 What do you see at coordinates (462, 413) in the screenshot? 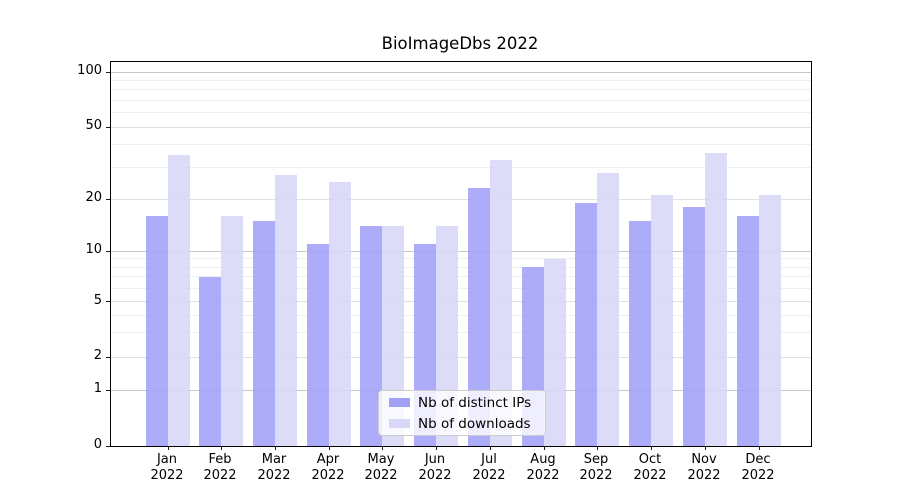
I see `legend: Nb of distinct IPs Nb of downloads` at bounding box center [462, 413].